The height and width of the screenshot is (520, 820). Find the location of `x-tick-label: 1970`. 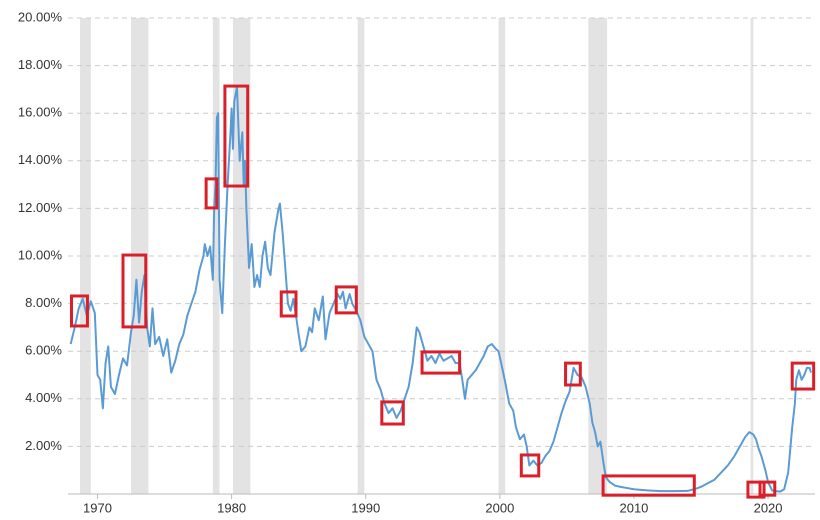

x-tick-label: 1970 is located at coordinates (97, 507).